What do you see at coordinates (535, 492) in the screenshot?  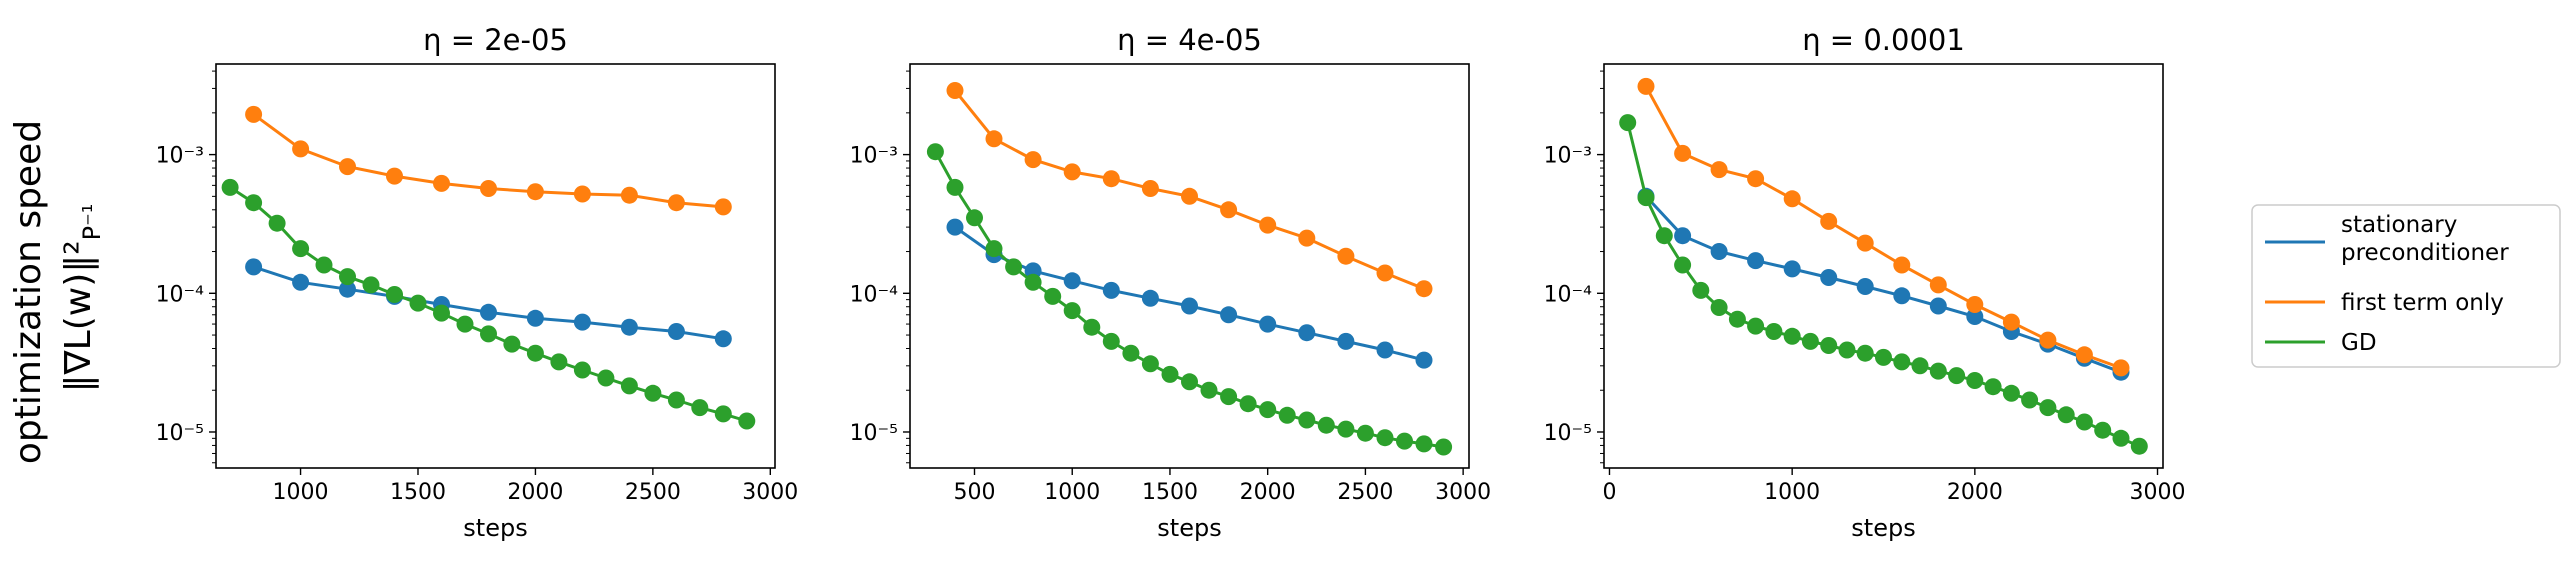 I see `x-tick-label: 2000` at bounding box center [535, 492].